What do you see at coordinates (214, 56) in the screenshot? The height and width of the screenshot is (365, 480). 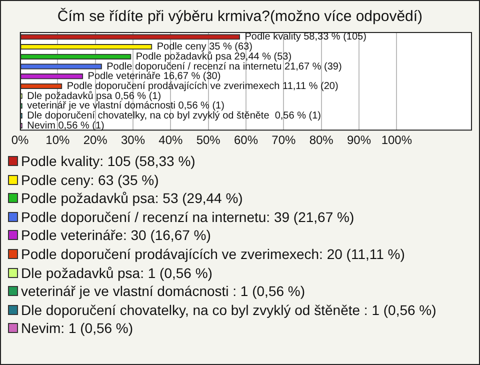 I see `category-label: Podle požadavků psa 29,44 % (53)` at bounding box center [214, 56].